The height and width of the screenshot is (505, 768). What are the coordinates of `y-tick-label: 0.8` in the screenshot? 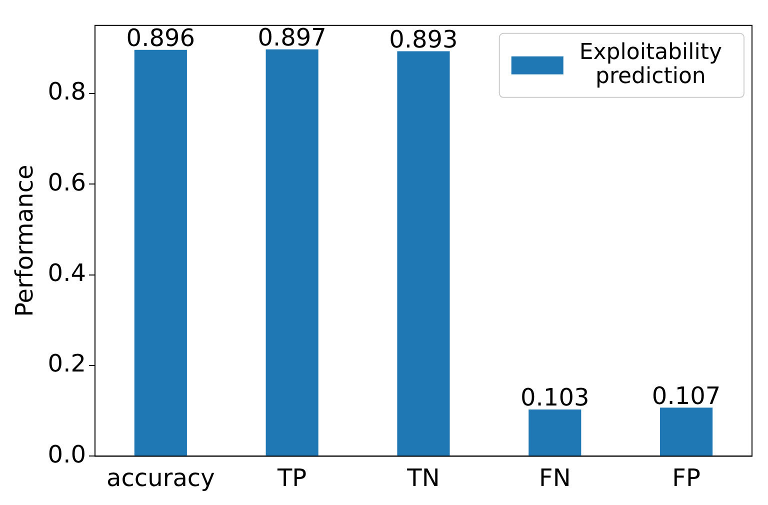 It's located at (67, 92).